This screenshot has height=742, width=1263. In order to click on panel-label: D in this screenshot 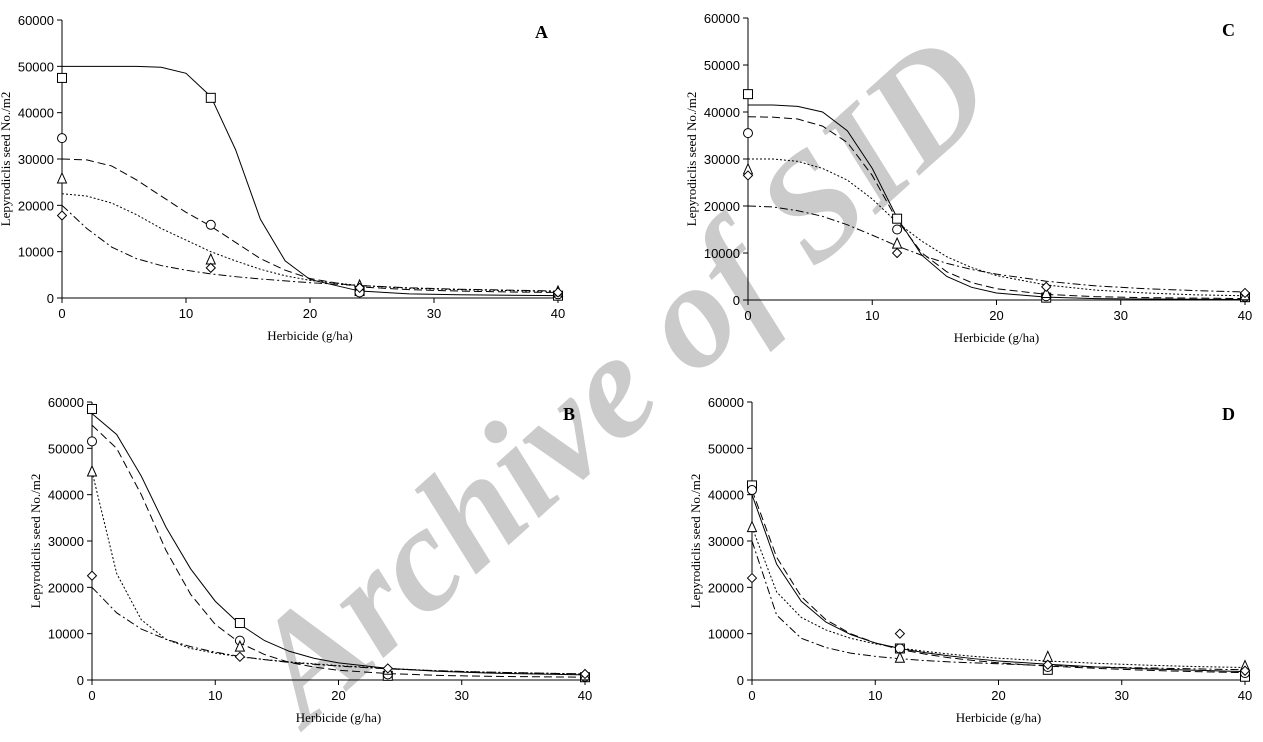, I will do `click(1228, 414)`.